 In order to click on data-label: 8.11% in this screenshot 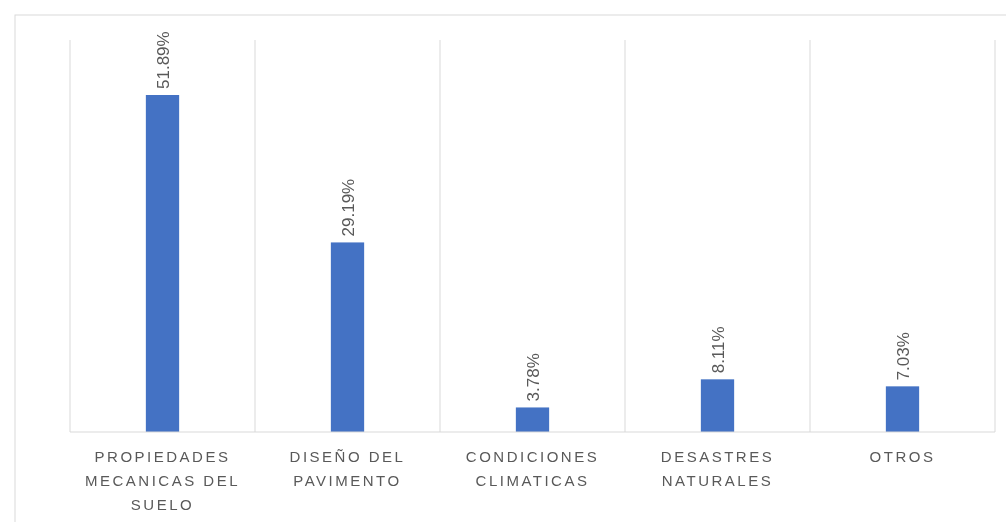, I will do `click(718, 350)`.